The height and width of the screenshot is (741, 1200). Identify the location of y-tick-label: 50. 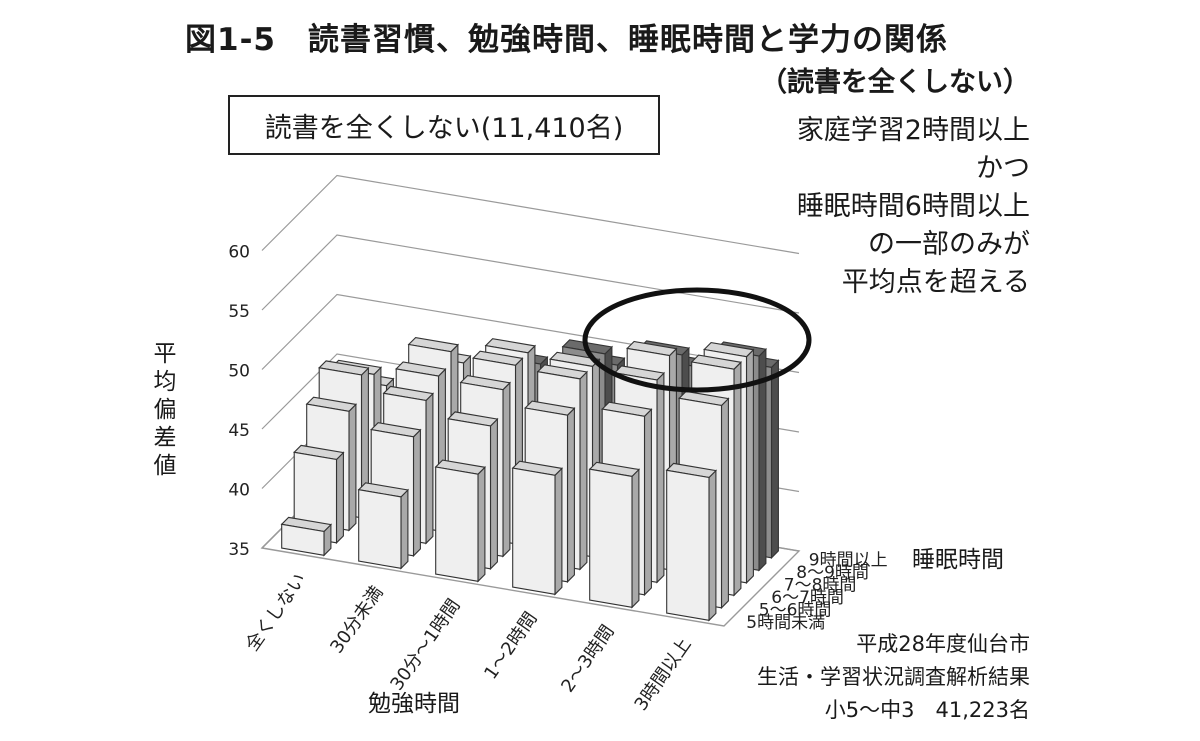
(239, 372).